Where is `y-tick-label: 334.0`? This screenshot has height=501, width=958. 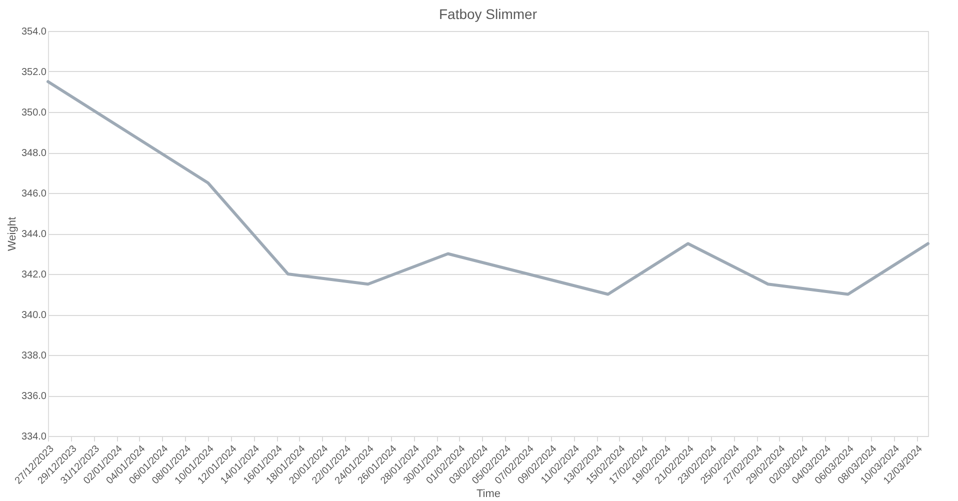 y-tick-label: 334.0 is located at coordinates (34, 437).